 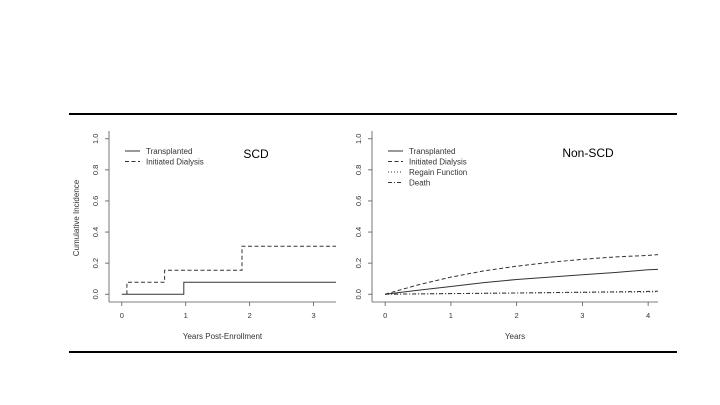 What do you see at coordinates (515, 336) in the screenshot?
I see `x-axis-title: Years` at bounding box center [515, 336].